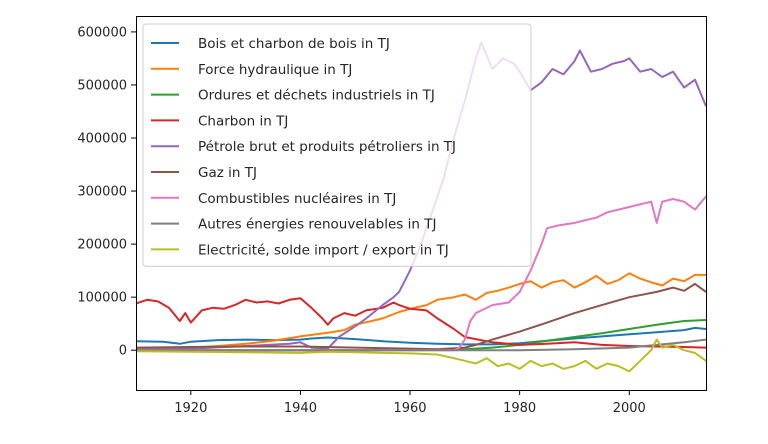  What do you see at coordinates (102, 245) in the screenshot?
I see `y-tick-label: 200000` at bounding box center [102, 245].